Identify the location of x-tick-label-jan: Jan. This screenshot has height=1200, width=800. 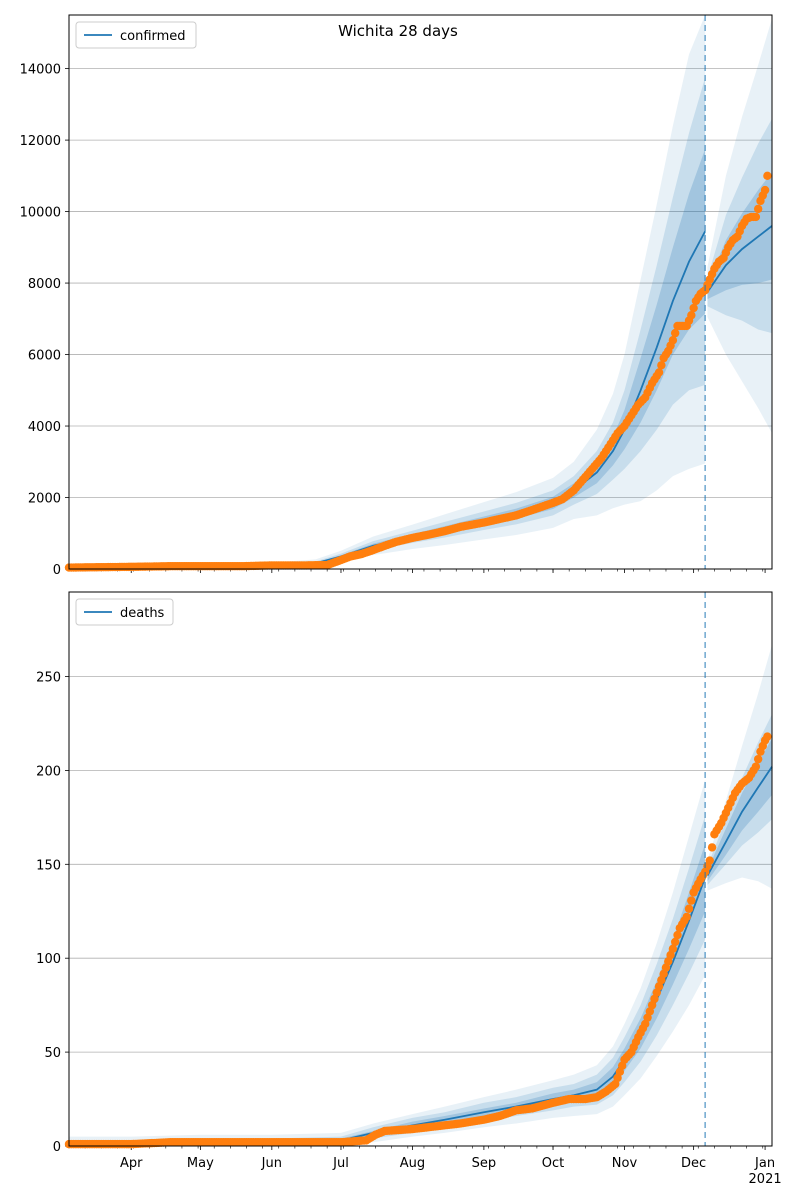
(764, 1163).